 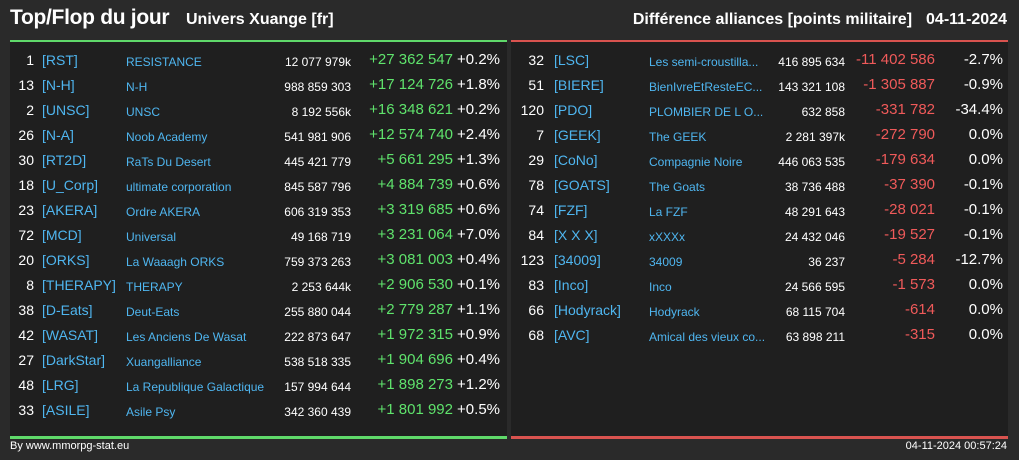 I want to click on difference-cell: -5 284, so click(x=913, y=259).